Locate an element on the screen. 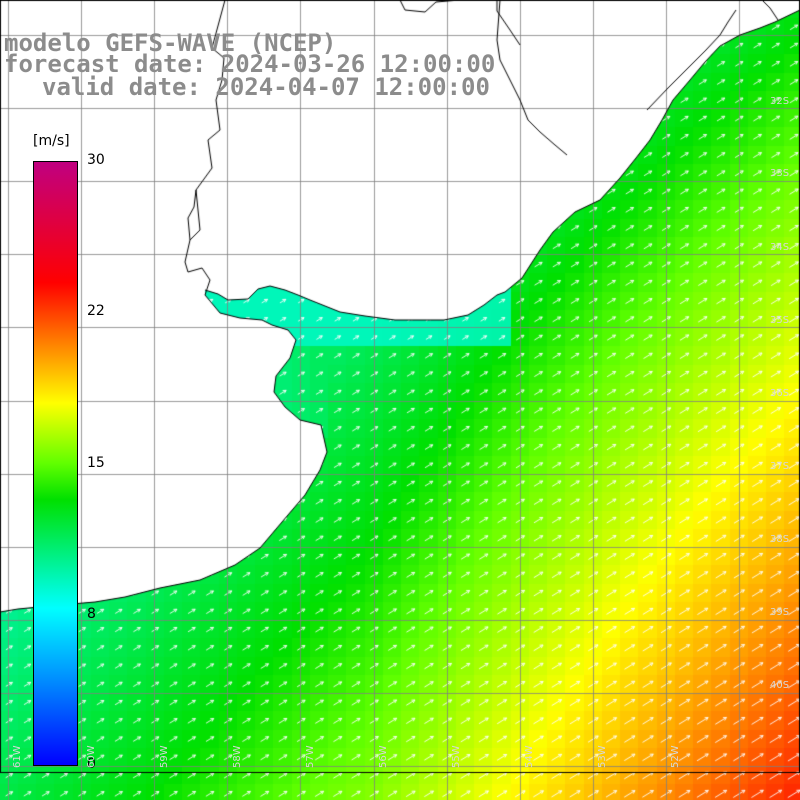  lat-label: 36S is located at coordinates (780, 393).